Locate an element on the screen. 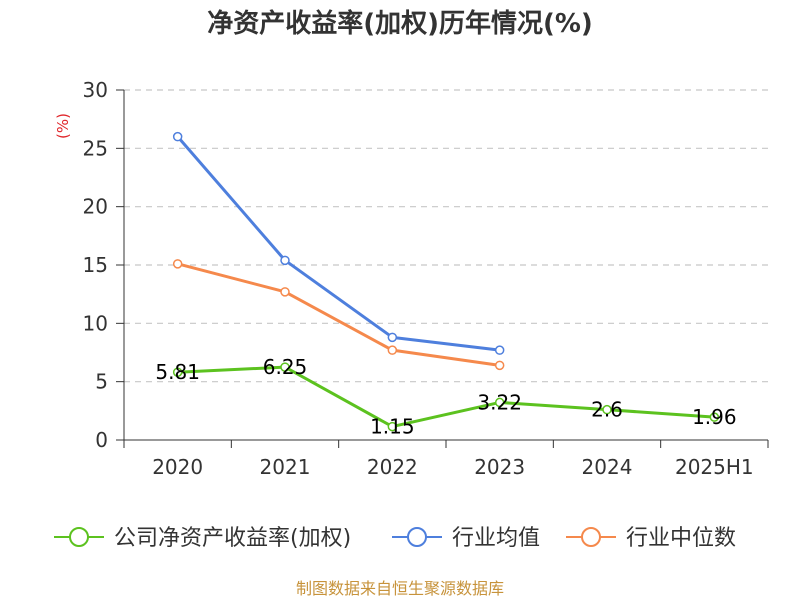  y-tick-label: 5 is located at coordinates (101, 382).